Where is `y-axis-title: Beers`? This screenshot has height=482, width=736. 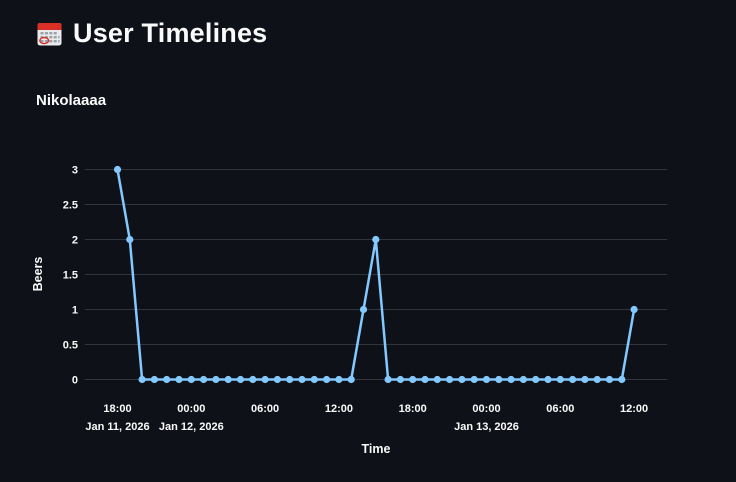
y-axis-title: Beers is located at coordinates (38, 274).